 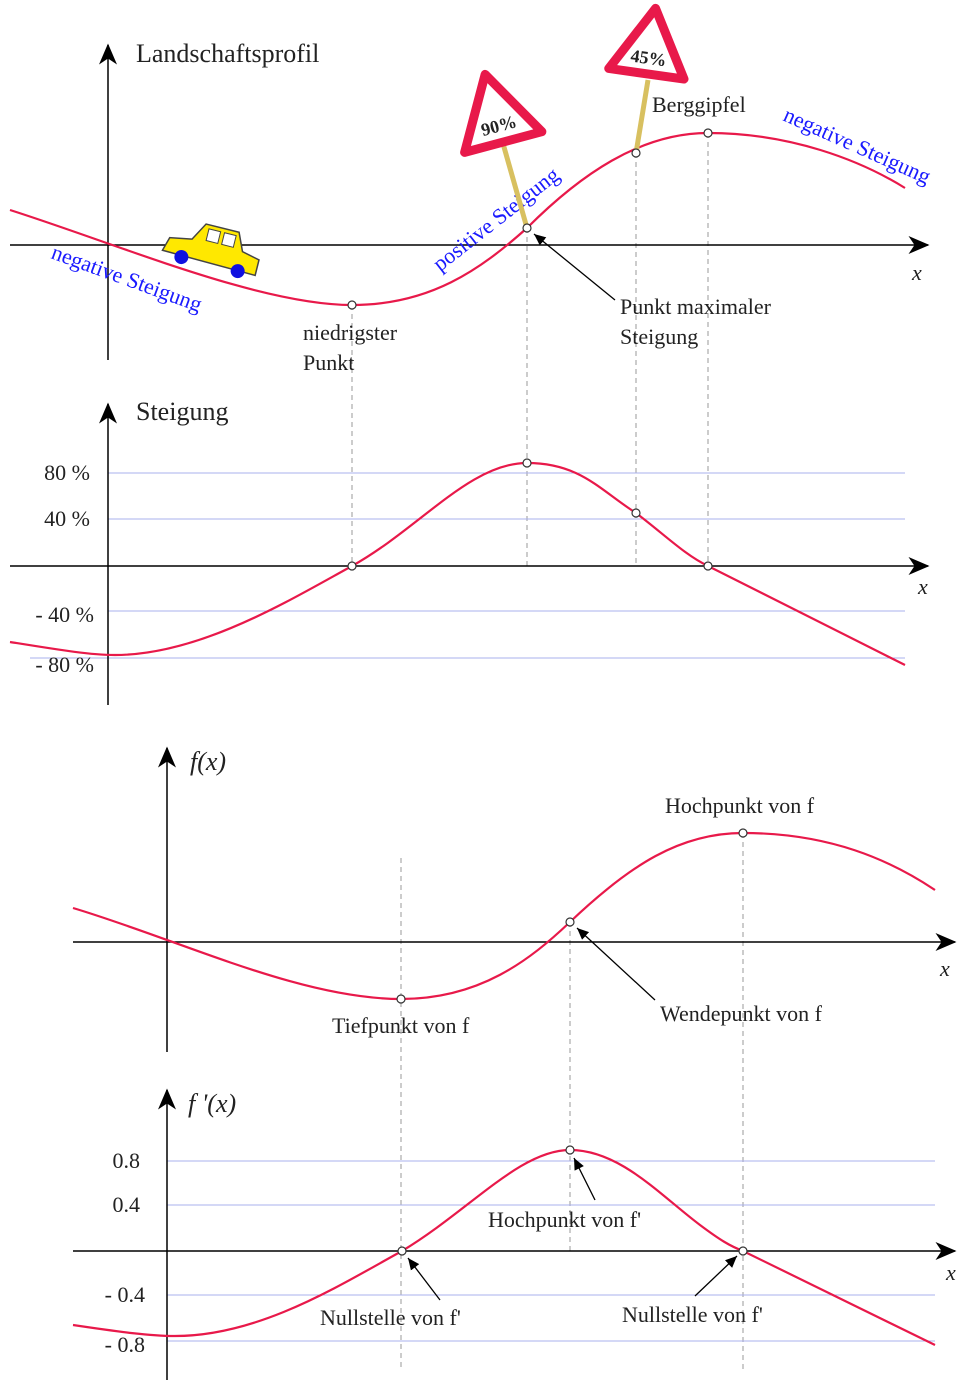 I want to click on slope-curve, so click(x=457, y=563).